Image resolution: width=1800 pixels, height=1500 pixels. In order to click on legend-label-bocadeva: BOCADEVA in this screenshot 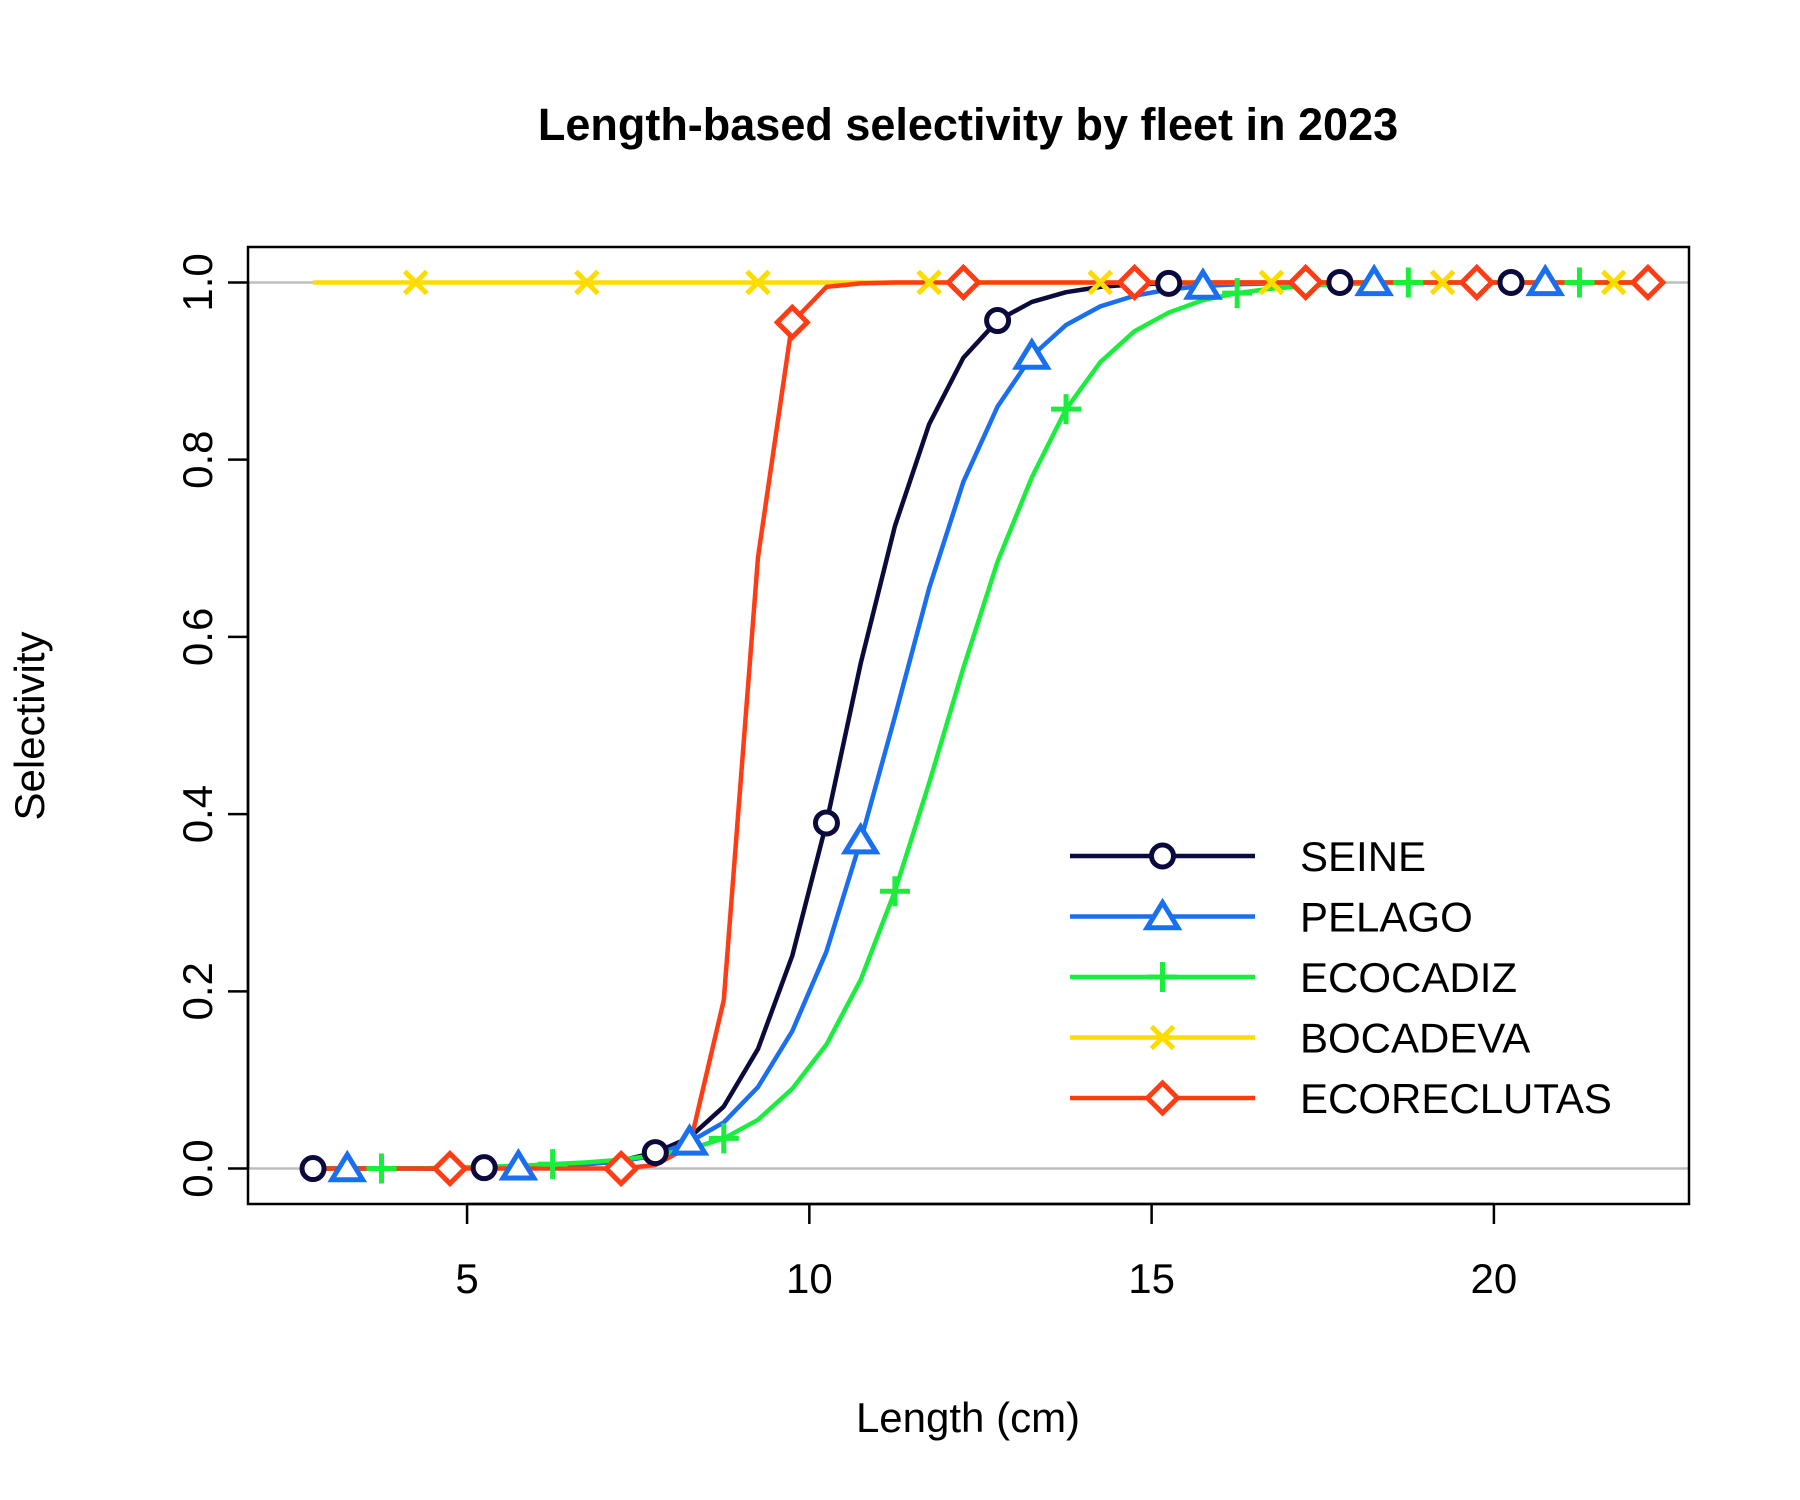, I will do `click(1415, 1038)`.